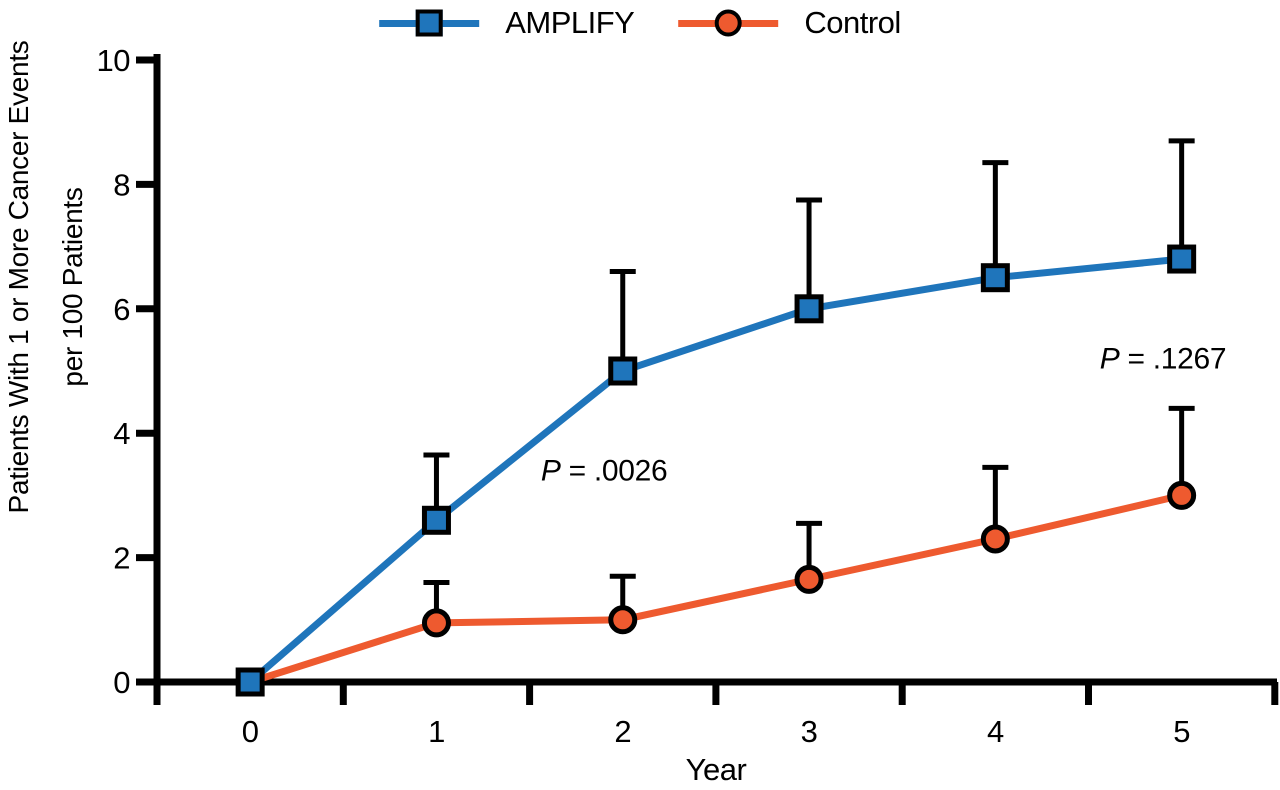 This screenshot has height=790, width=1280. What do you see at coordinates (1163, 359) in the screenshot?
I see `p-value-annotation: P = .1267` at bounding box center [1163, 359].